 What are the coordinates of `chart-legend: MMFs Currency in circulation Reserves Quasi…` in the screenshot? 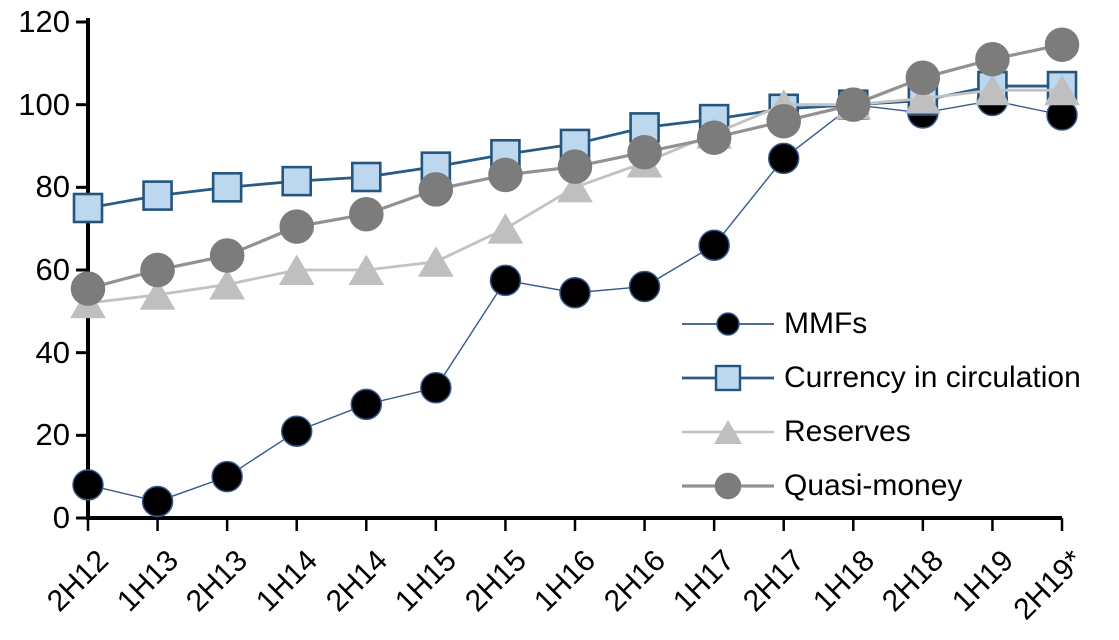 It's located at (881, 405).